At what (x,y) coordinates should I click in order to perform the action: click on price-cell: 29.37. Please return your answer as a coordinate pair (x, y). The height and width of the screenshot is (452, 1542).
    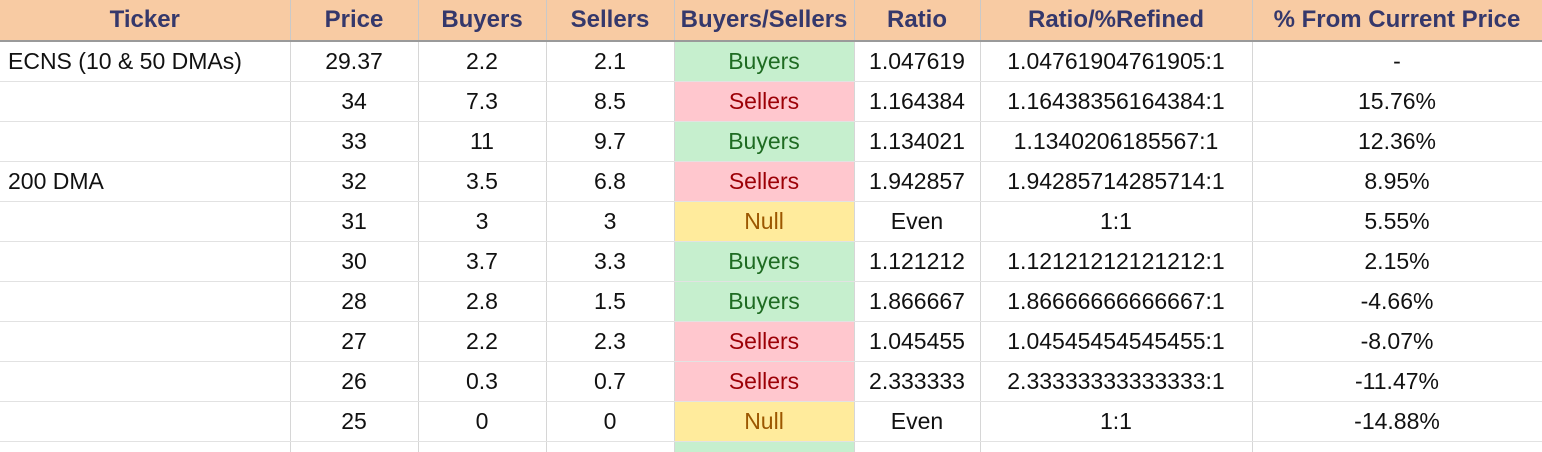
    Looking at the image, I should click on (354, 61).